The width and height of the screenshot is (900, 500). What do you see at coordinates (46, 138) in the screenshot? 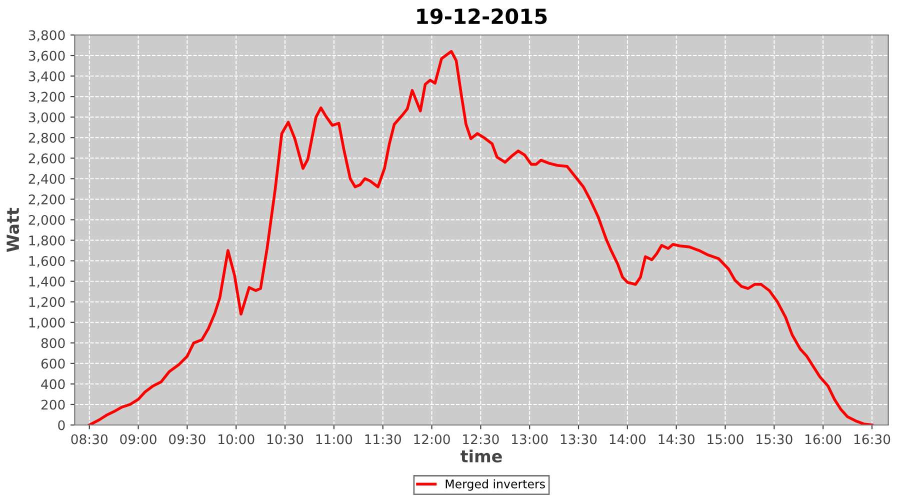
I see `y-tick-label: 2,800` at bounding box center [46, 138].